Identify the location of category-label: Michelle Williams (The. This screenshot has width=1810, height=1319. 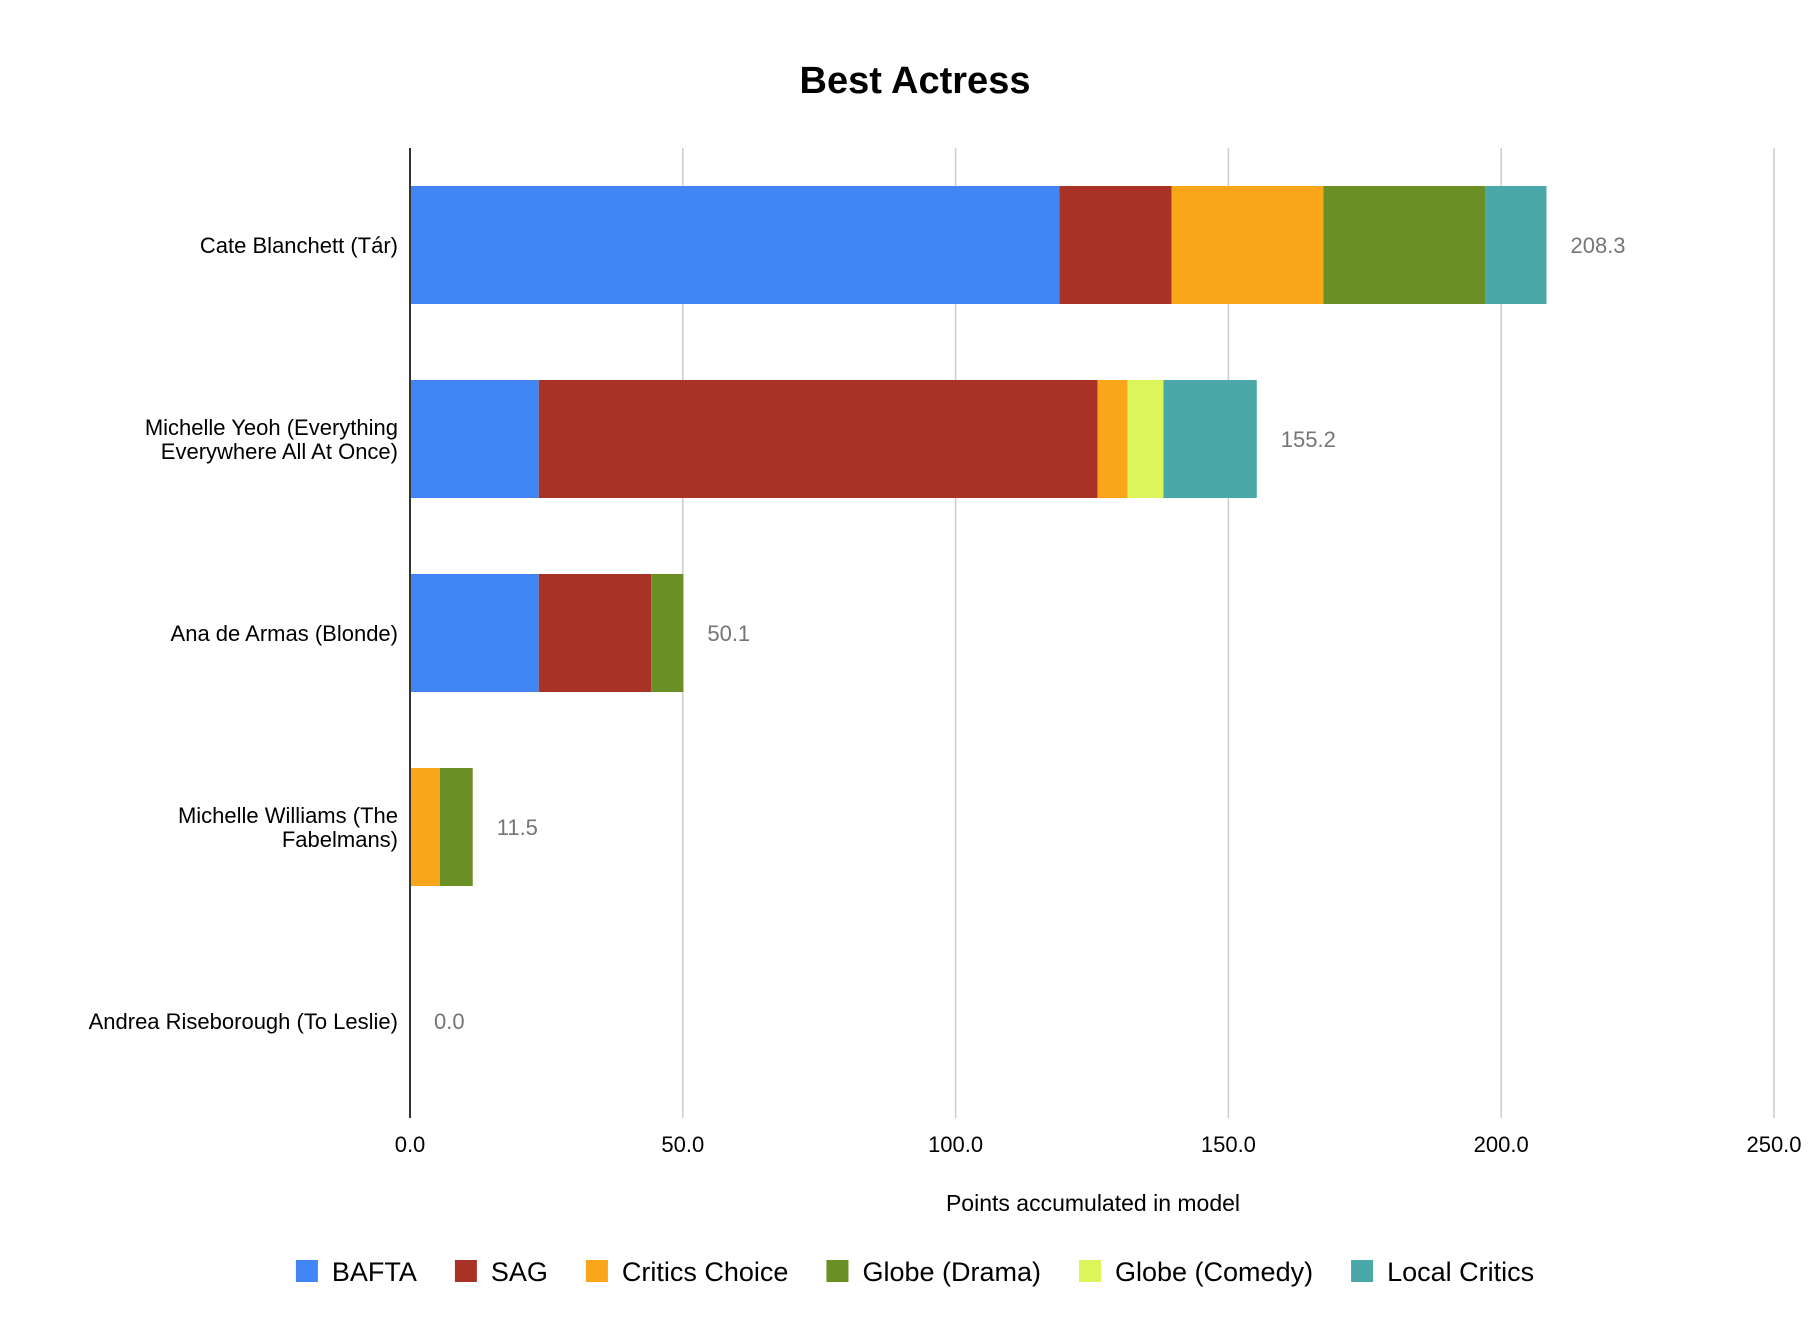
(288, 815).